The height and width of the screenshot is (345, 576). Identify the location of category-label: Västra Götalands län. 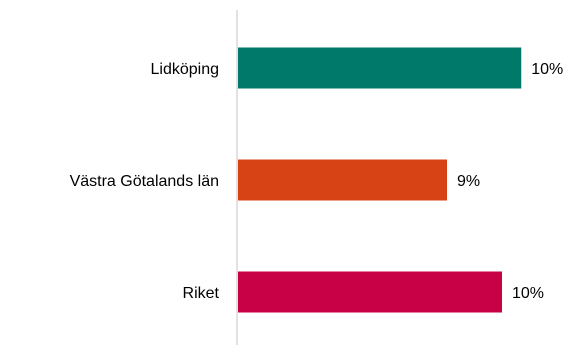
(144, 181).